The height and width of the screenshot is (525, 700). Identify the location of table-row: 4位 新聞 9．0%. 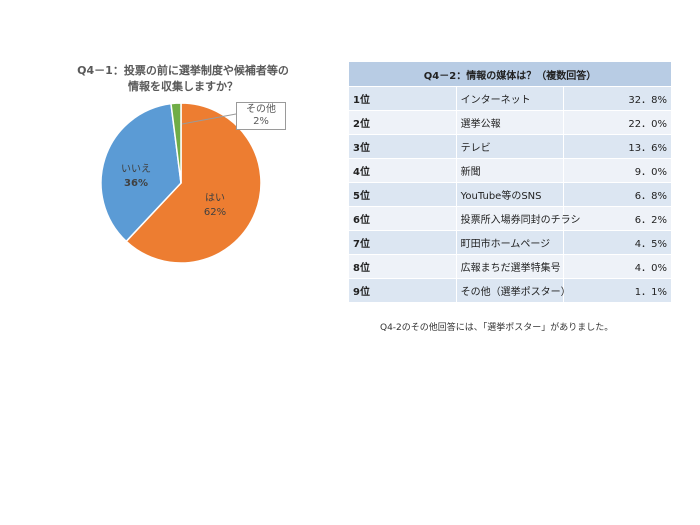
(510, 170).